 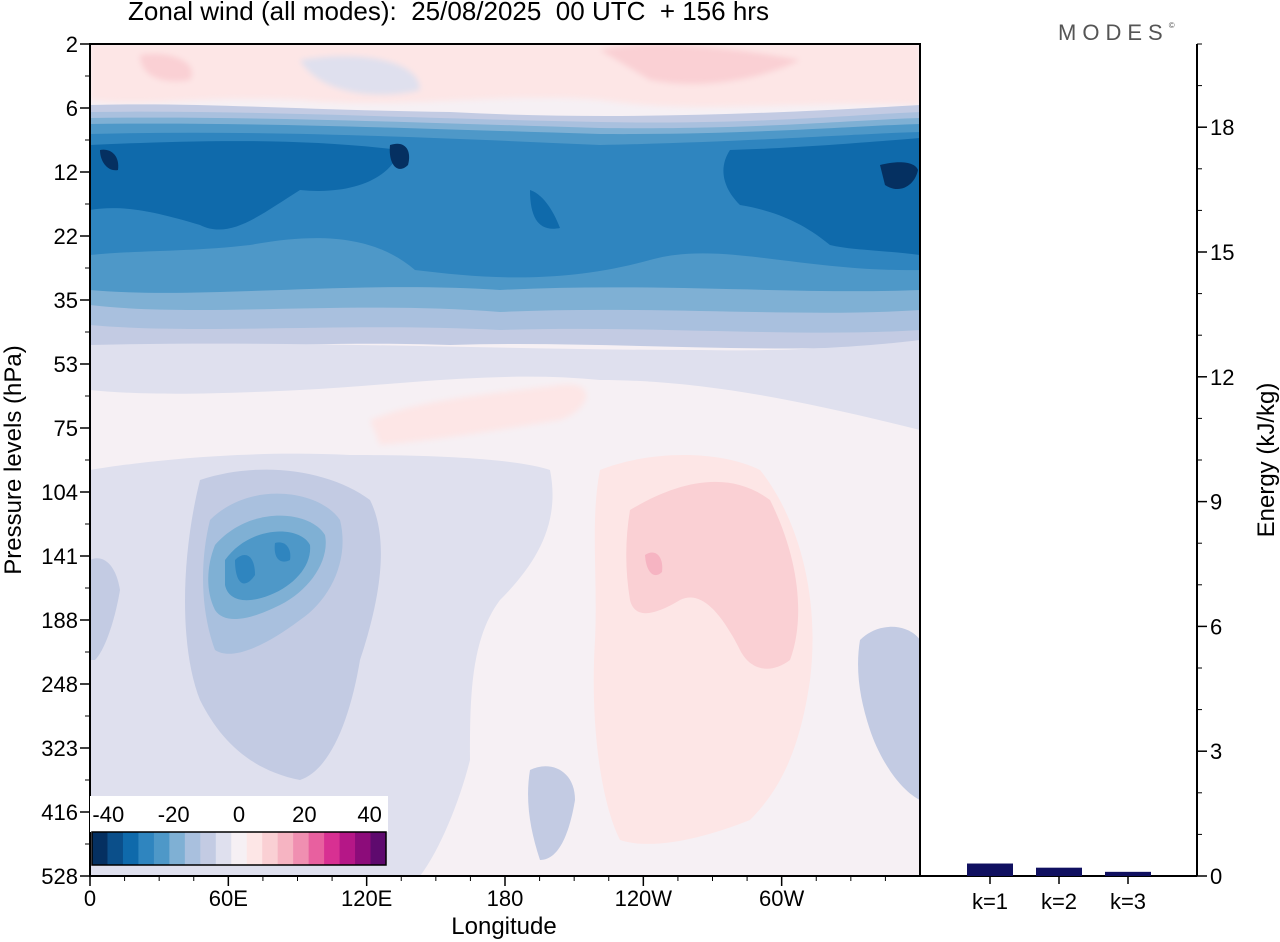 What do you see at coordinates (1216, 876) in the screenshot?
I see `energy-tick-label: 0` at bounding box center [1216, 876].